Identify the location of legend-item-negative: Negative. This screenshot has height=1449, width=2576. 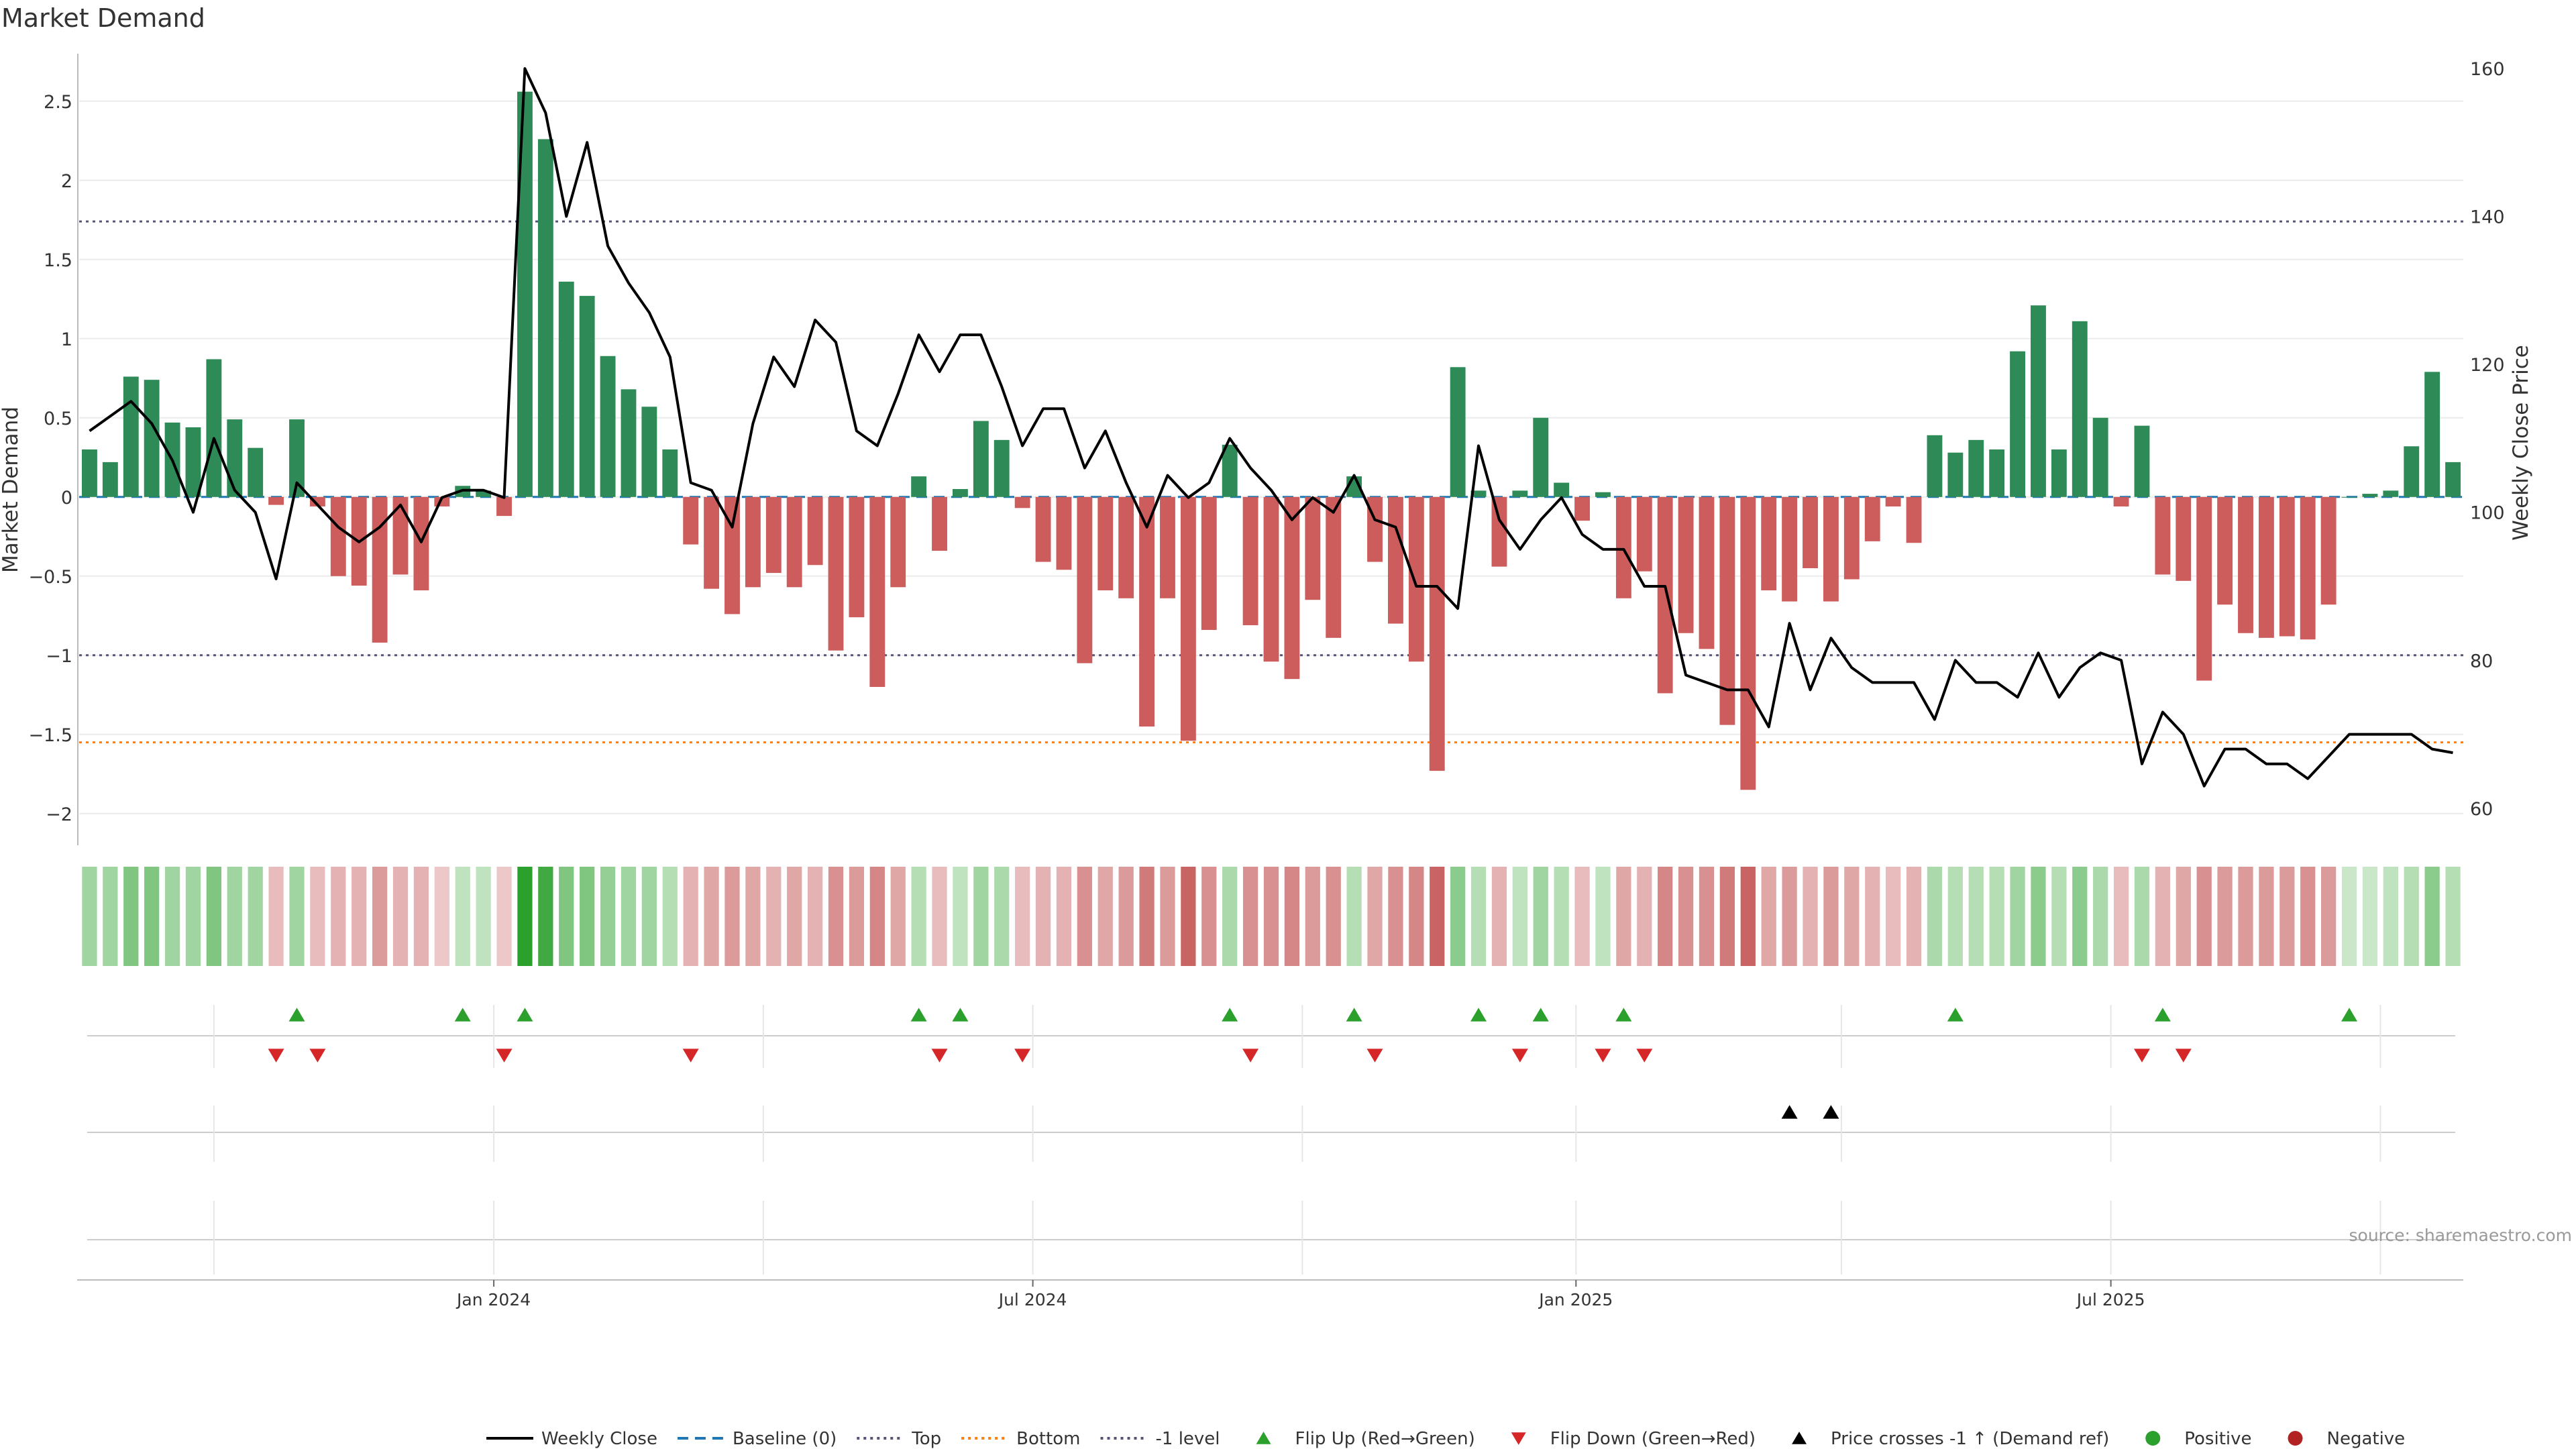
(2347, 1439).